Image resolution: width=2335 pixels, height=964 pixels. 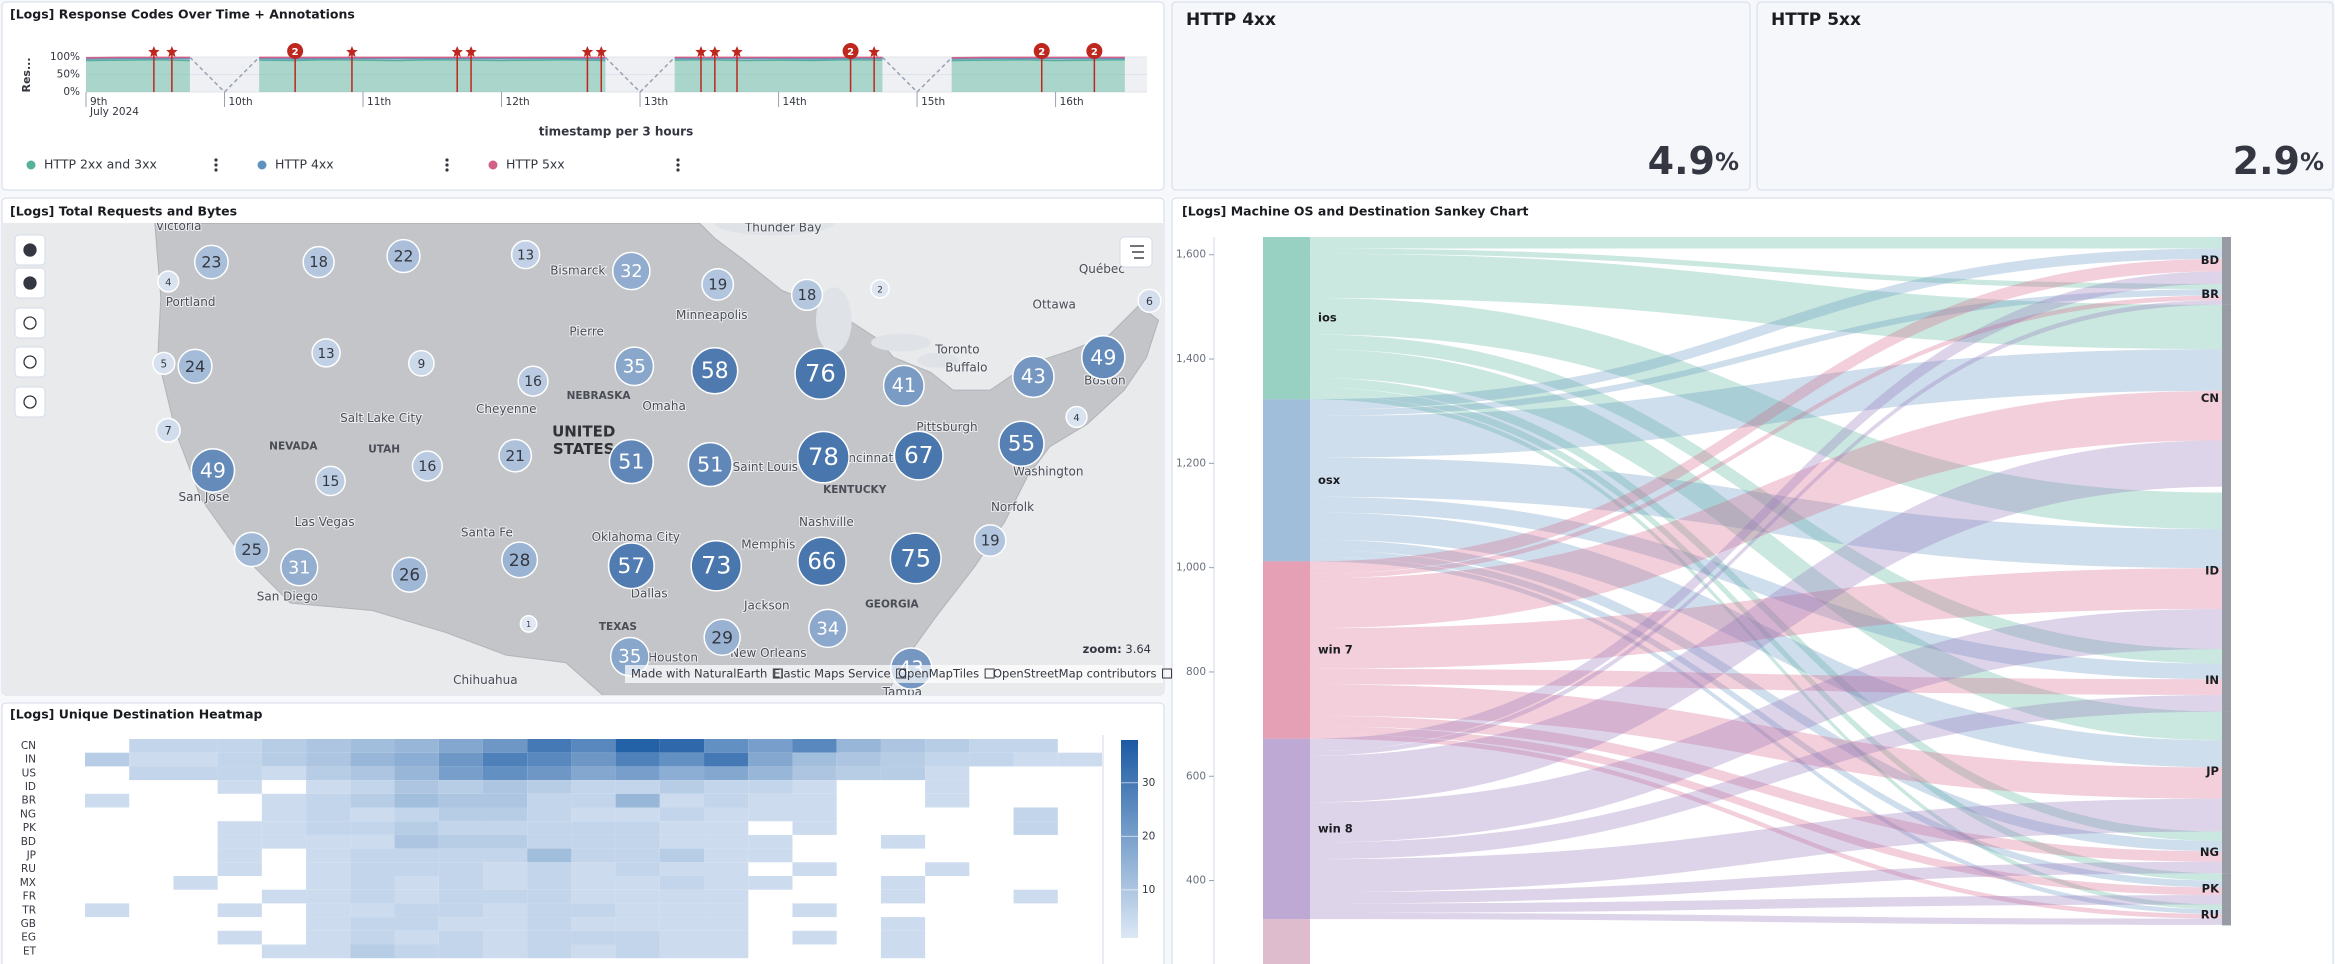 What do you see at coordinates (28, 869) in the screenshot?
I see `row-label: RU` at bounding box center [28, 869].